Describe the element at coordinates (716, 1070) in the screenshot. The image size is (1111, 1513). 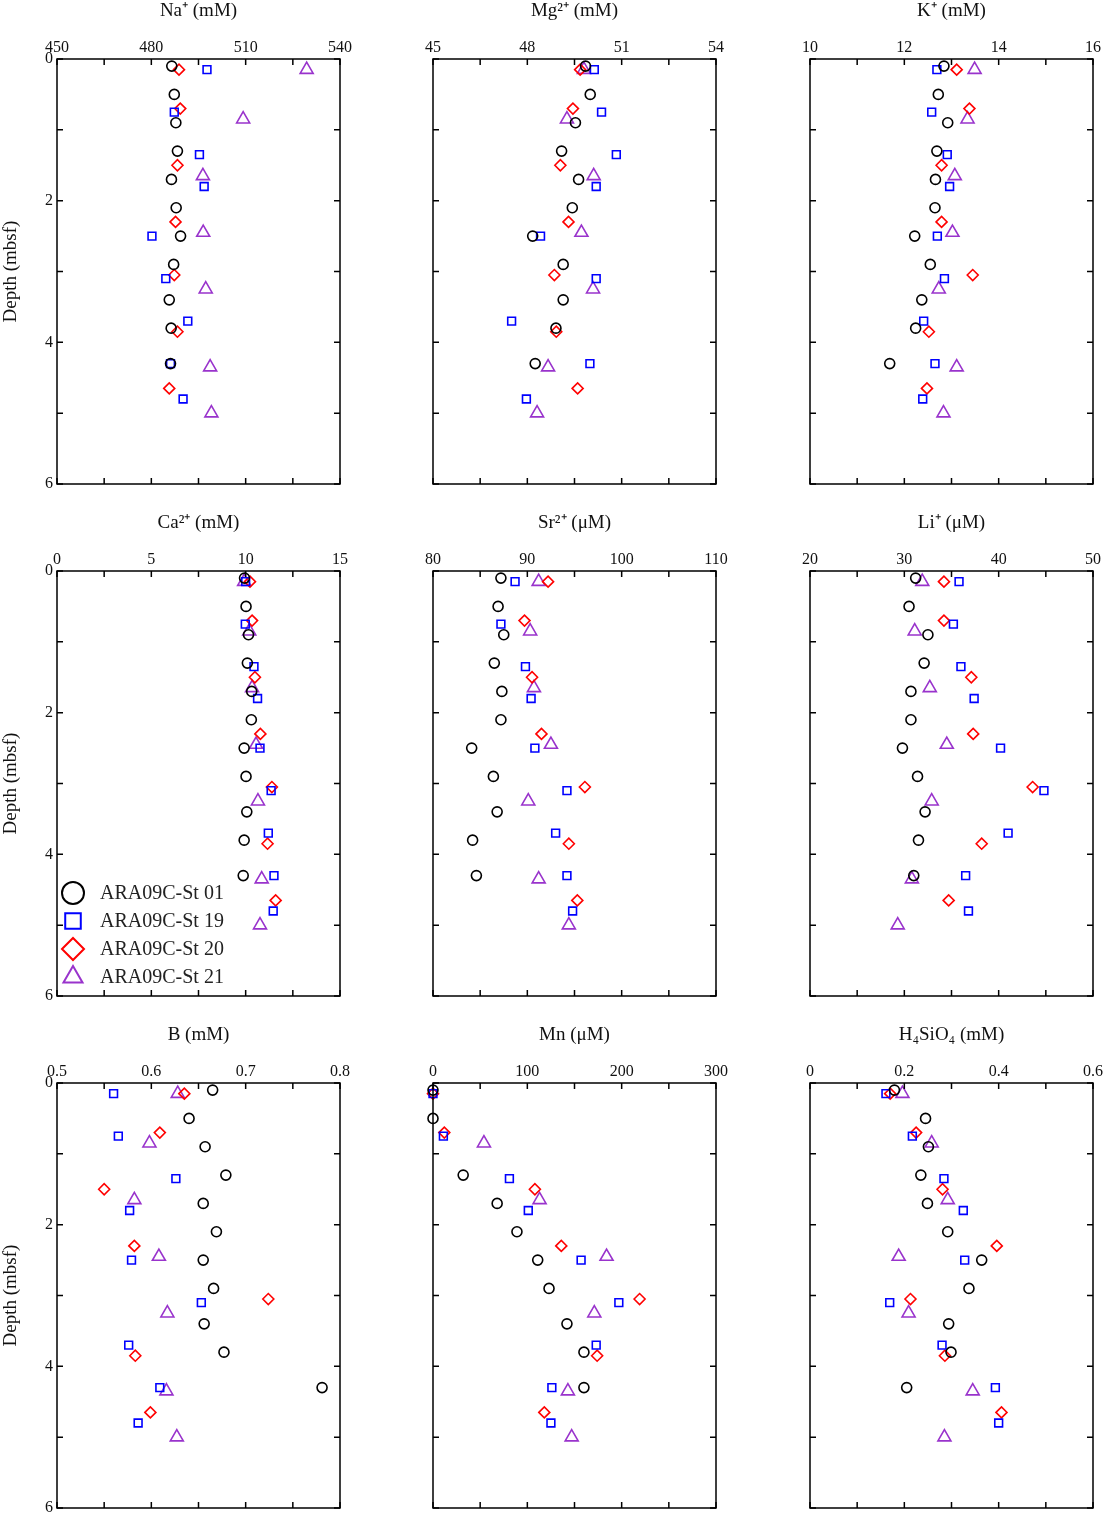
I see `x-tick-label: 300` at that location.